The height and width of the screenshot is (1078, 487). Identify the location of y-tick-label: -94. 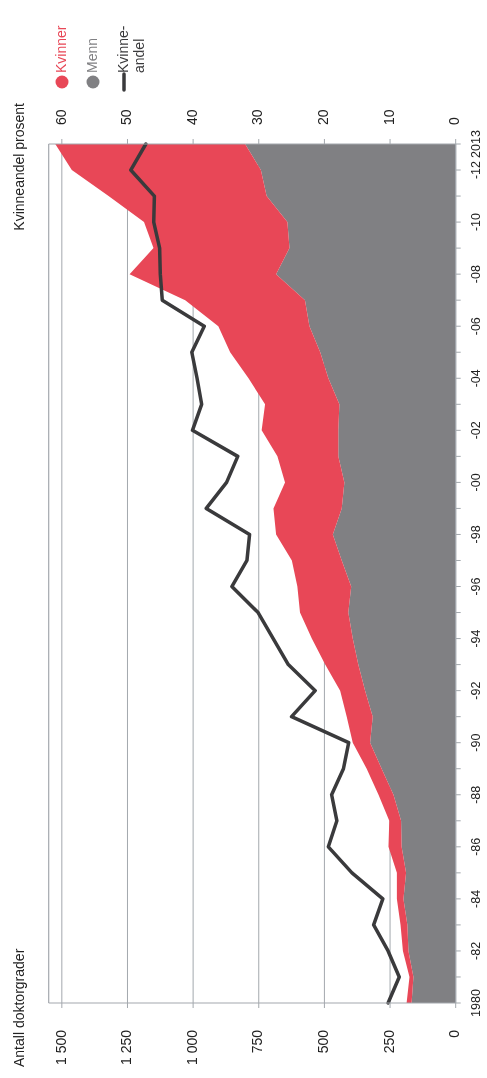
(476, 638).